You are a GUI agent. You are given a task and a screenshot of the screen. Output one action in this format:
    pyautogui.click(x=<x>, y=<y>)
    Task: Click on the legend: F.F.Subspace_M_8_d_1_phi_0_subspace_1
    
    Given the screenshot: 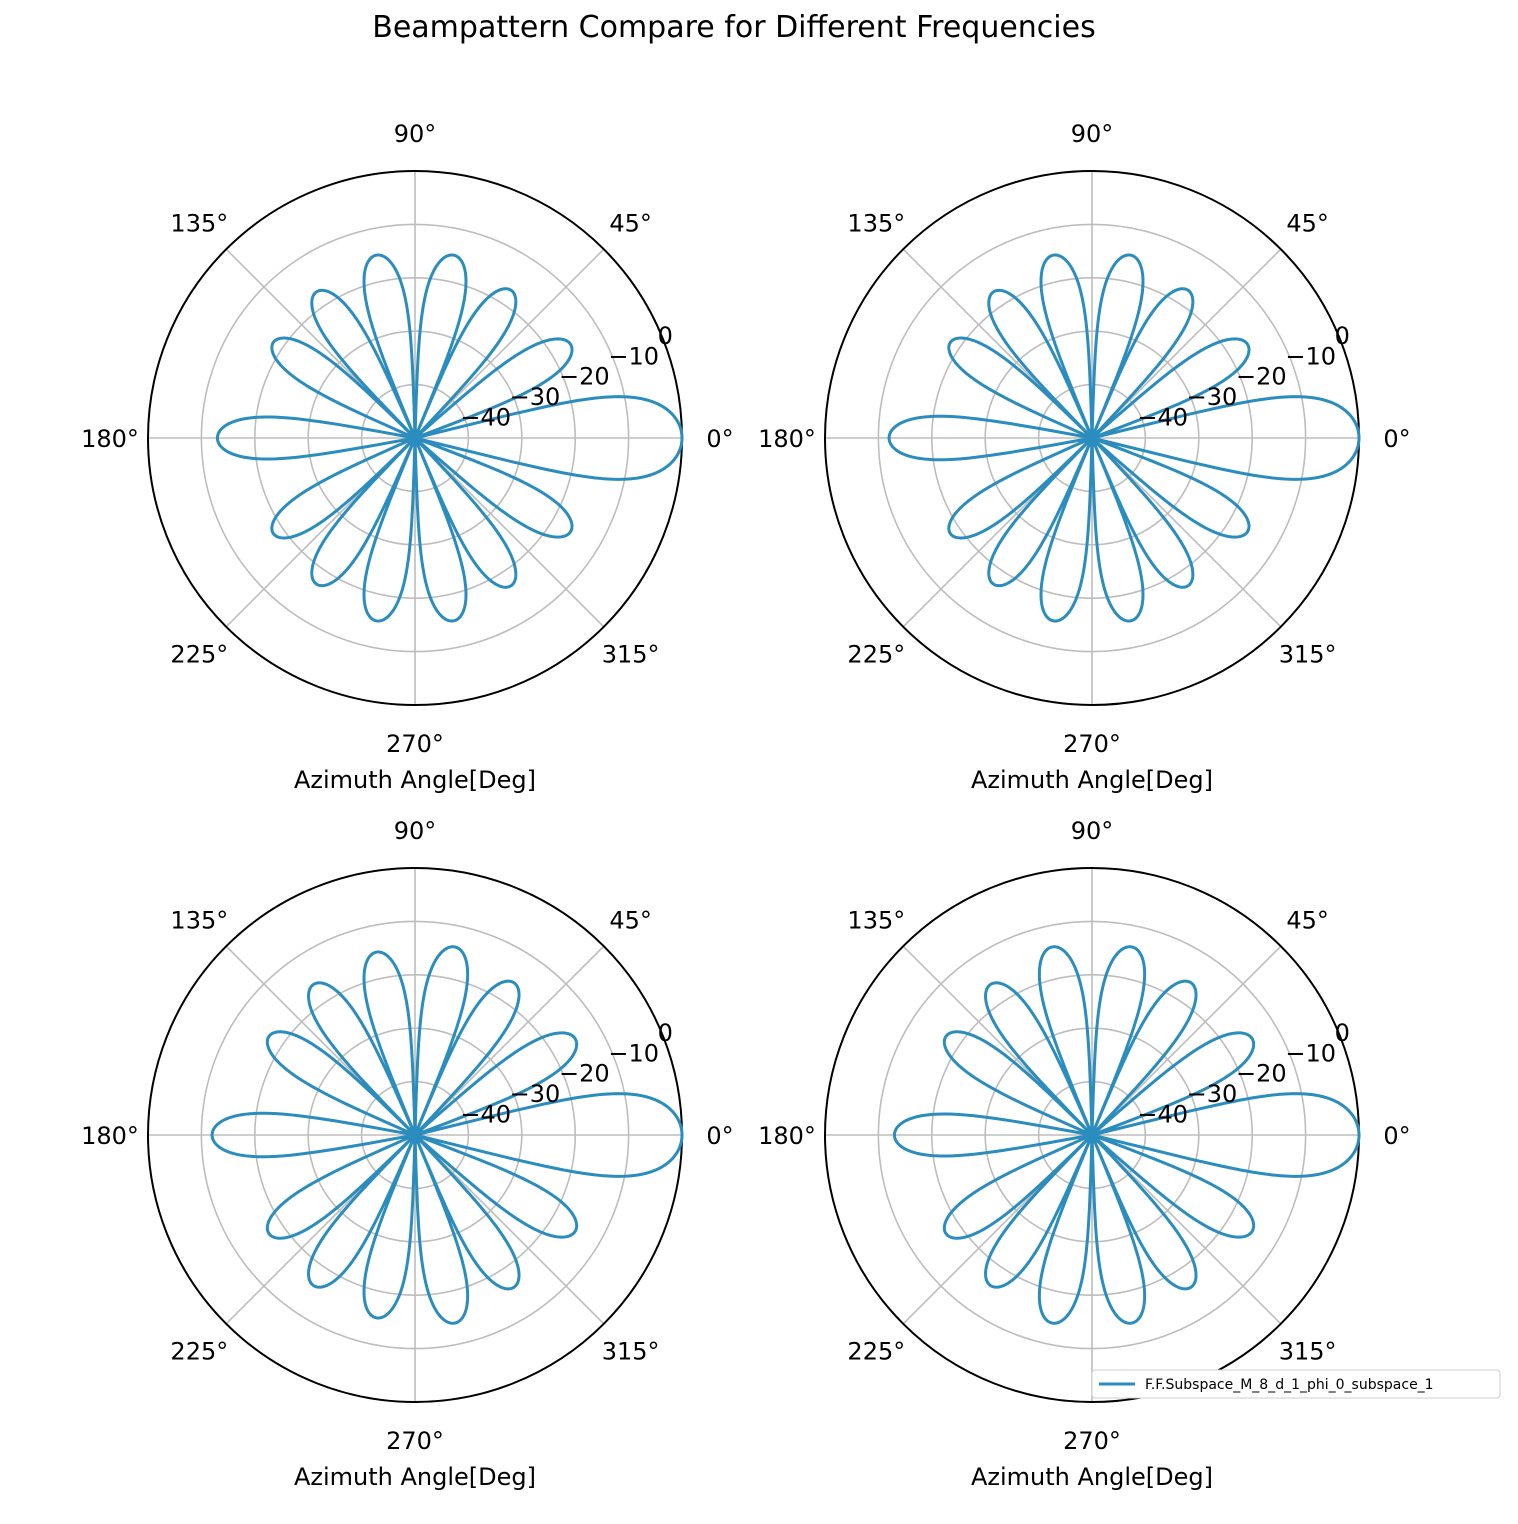 What is the action you would take?
    pyautogui.click(x=1296, y=1384)
    